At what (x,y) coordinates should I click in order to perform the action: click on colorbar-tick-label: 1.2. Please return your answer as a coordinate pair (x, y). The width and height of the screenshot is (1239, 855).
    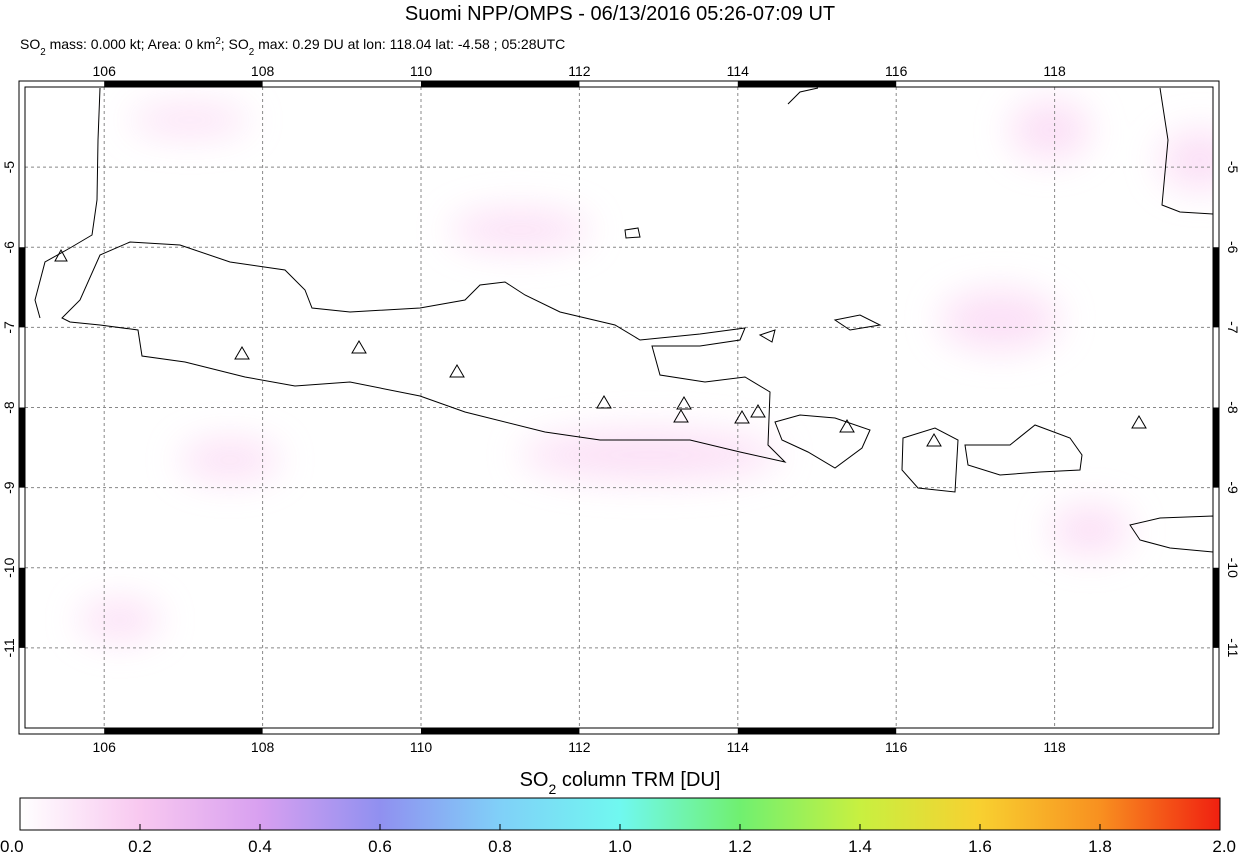
    Looking at the image, I should click on (740, 846).